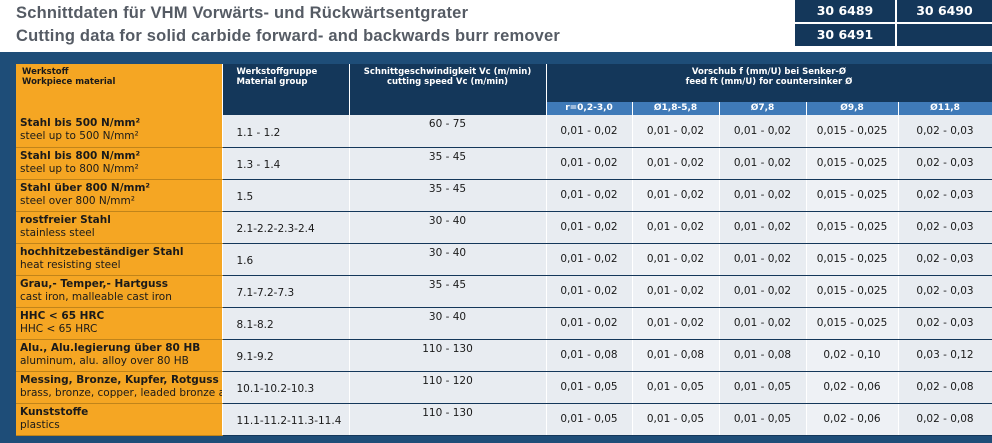  What do you see at coordinates (57, 232) in the screenshot?
I see `material-name-en: stainless steel` at bounding box center [57, 232].